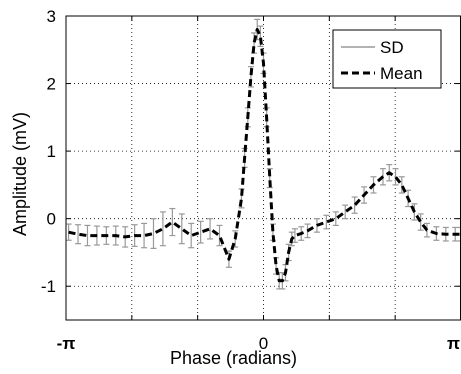 This screenshot has height=374, width=461. Describe the element at coordinates (453, 343) in the screenshot. I see `x-tick-label: π` at that location.